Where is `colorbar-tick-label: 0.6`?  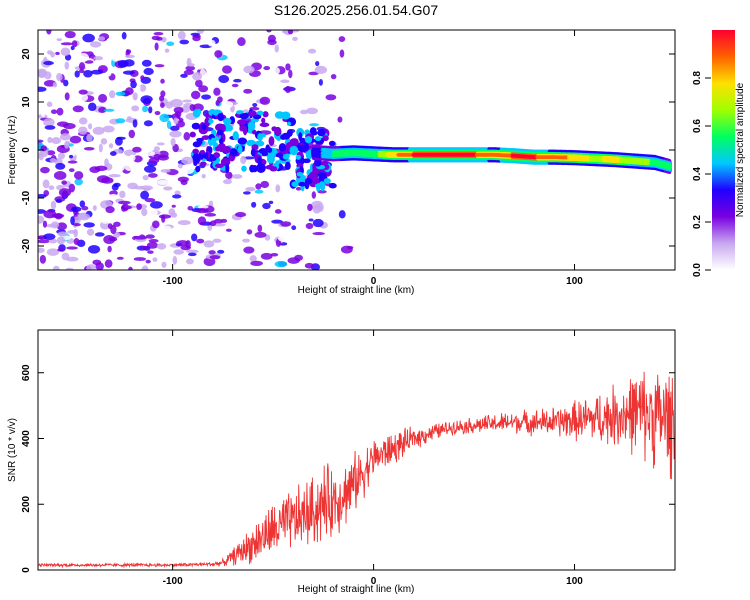
colorbar-tick-label: 0.6 is located at coordinates (697, 126).